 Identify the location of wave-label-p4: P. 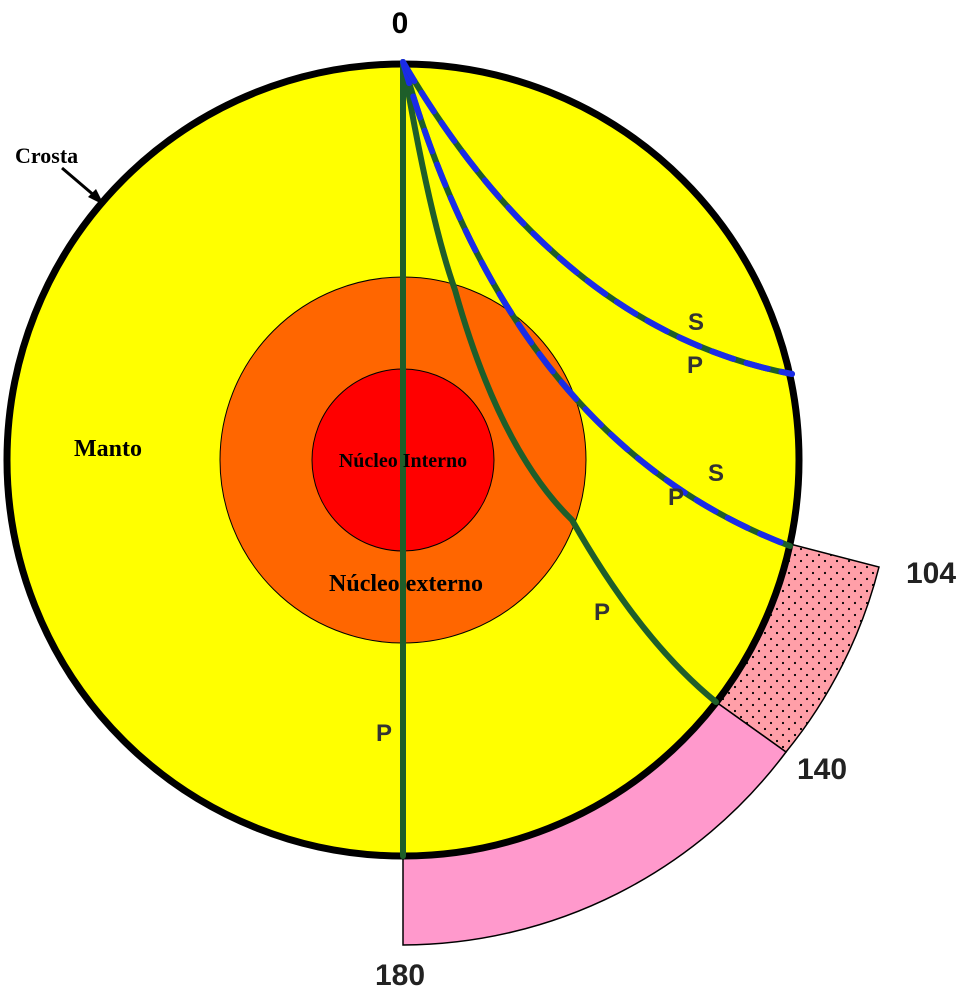
(384, 733).